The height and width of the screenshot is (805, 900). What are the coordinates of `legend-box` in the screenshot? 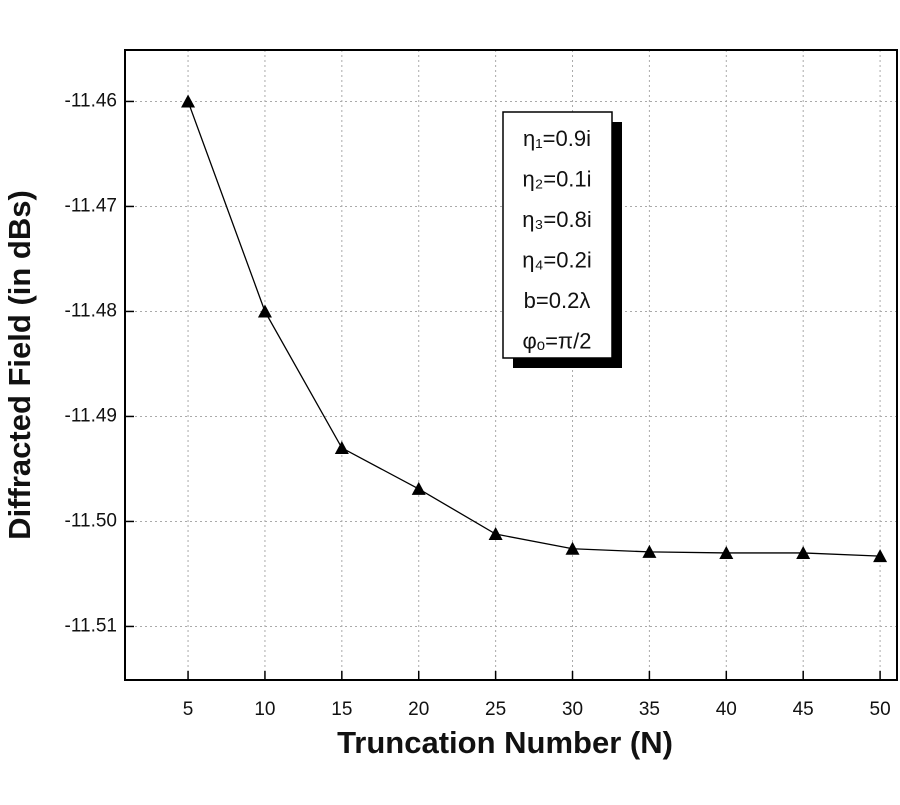 It's located at (557, 235).